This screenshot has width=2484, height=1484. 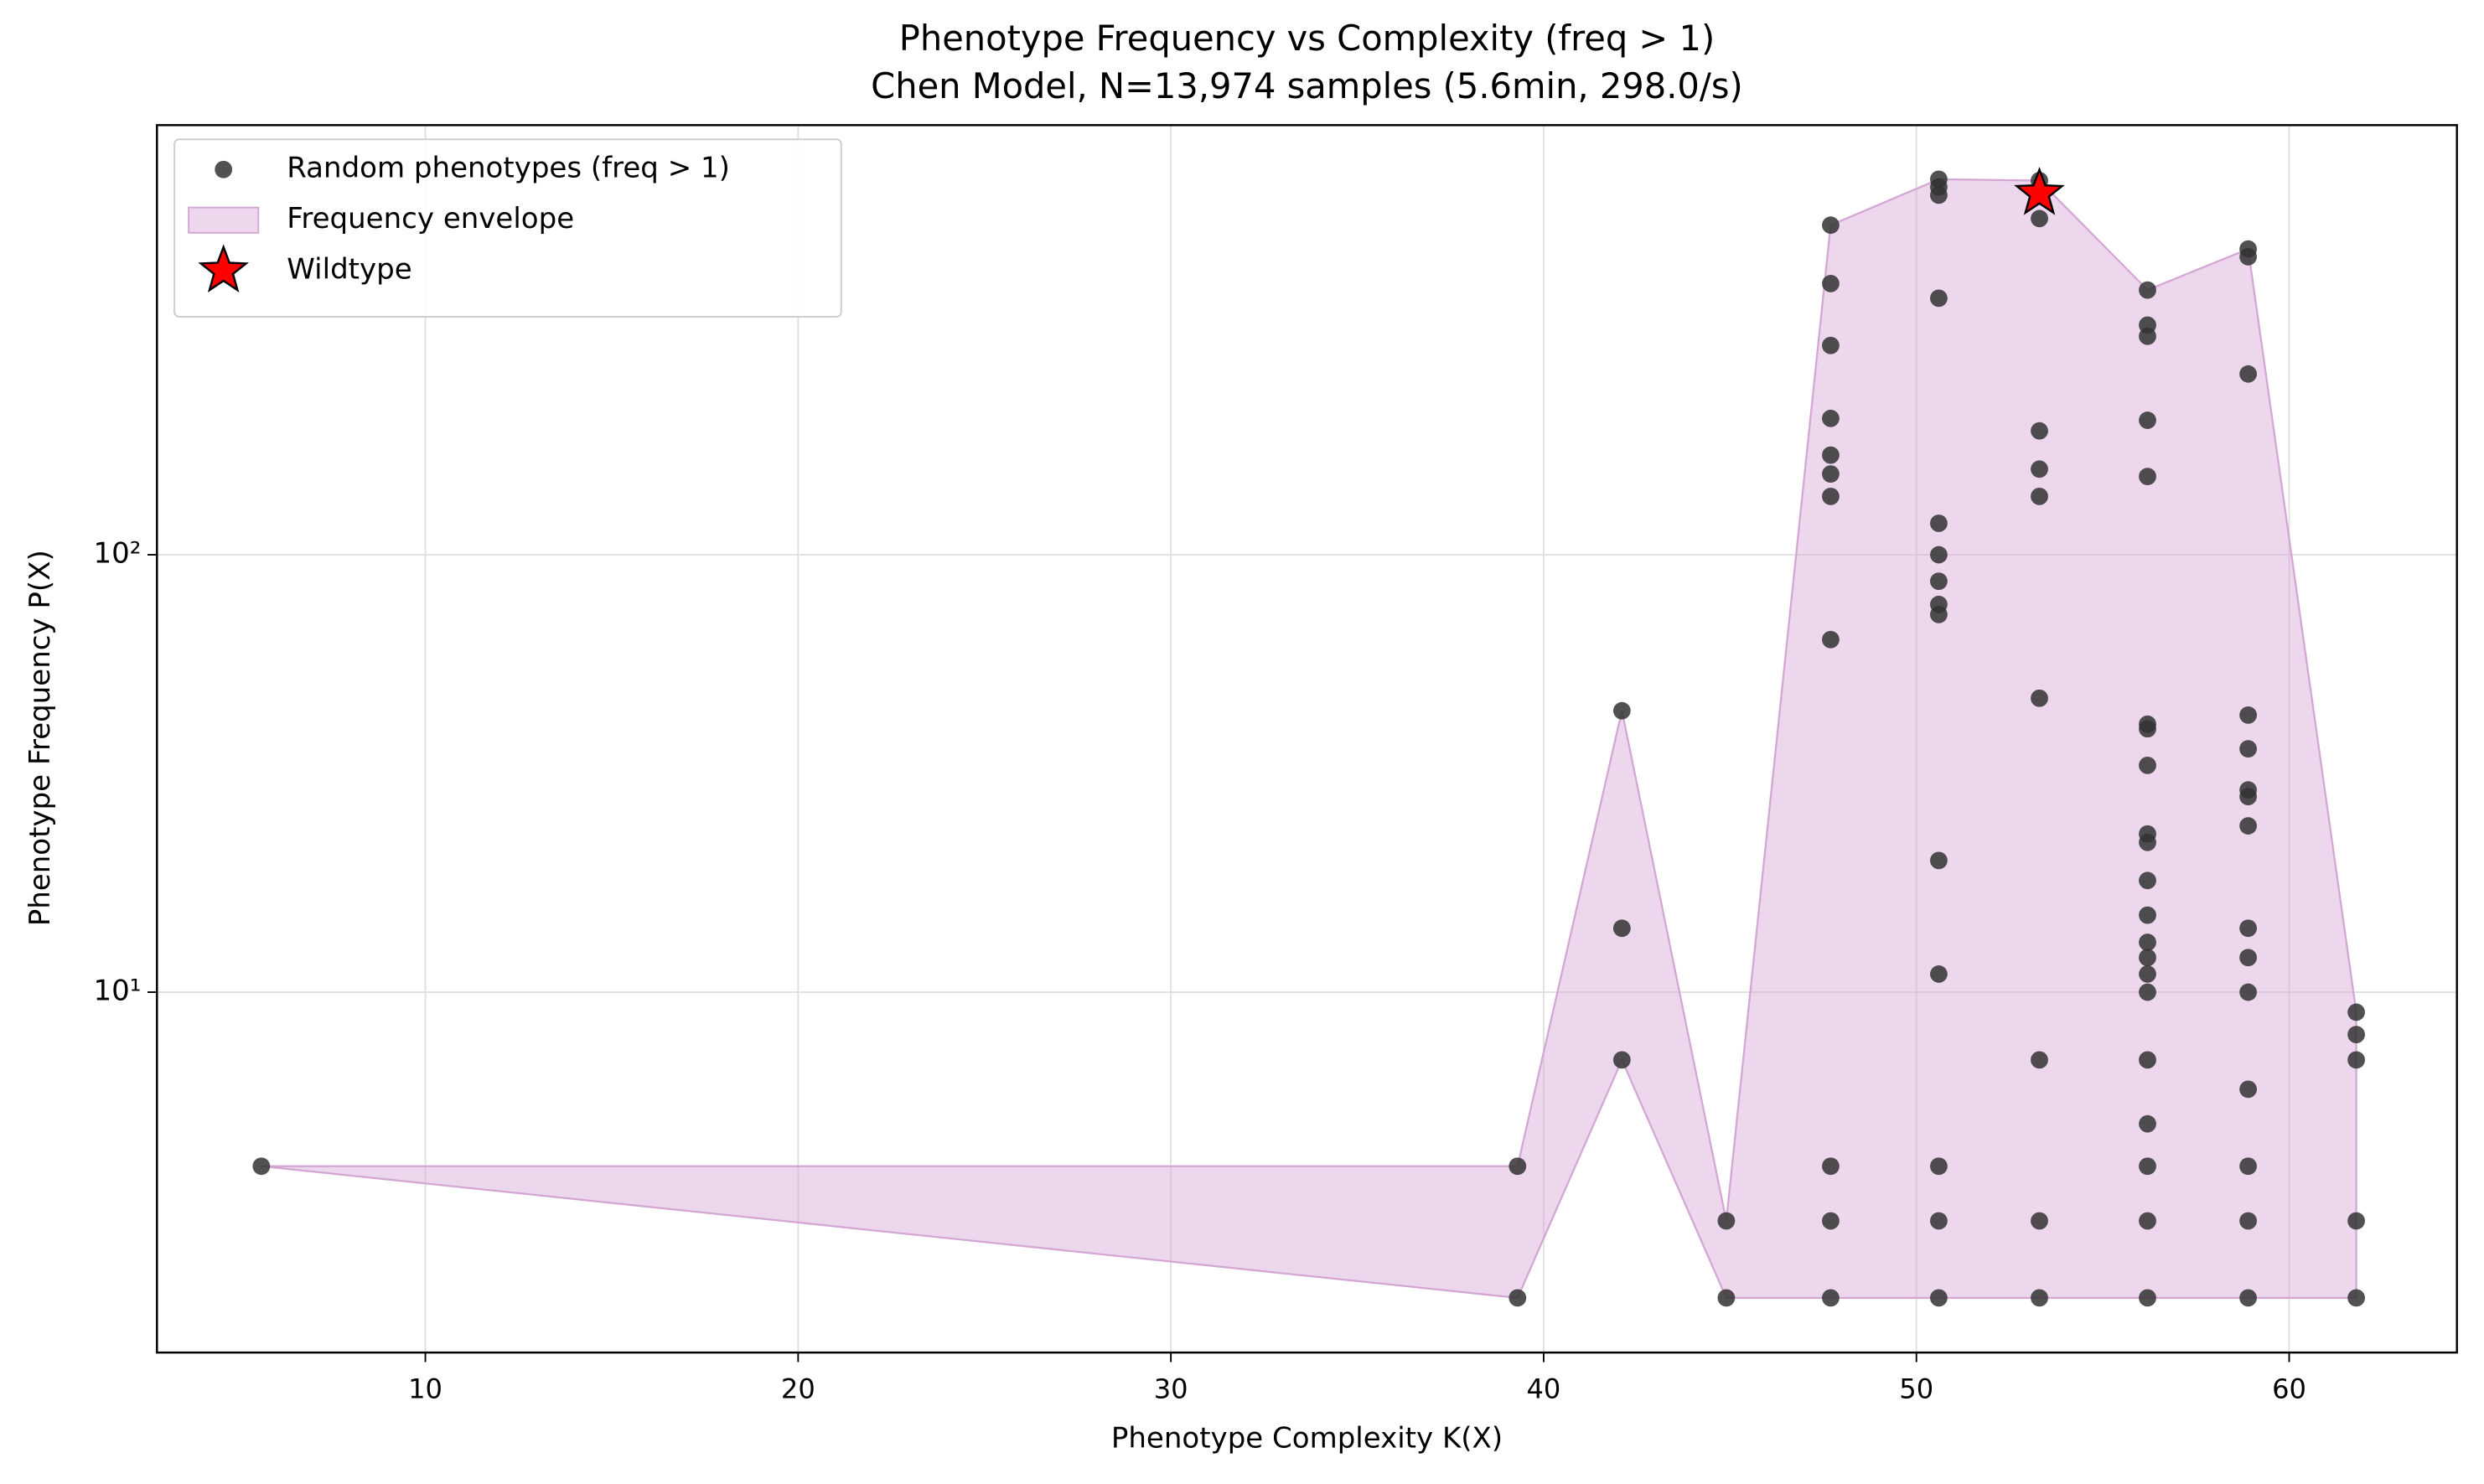 What do you see at coordinates (117, 554) in the screenshot?
I see `y-tick-label: 10²` at bounding box center [117, 554].